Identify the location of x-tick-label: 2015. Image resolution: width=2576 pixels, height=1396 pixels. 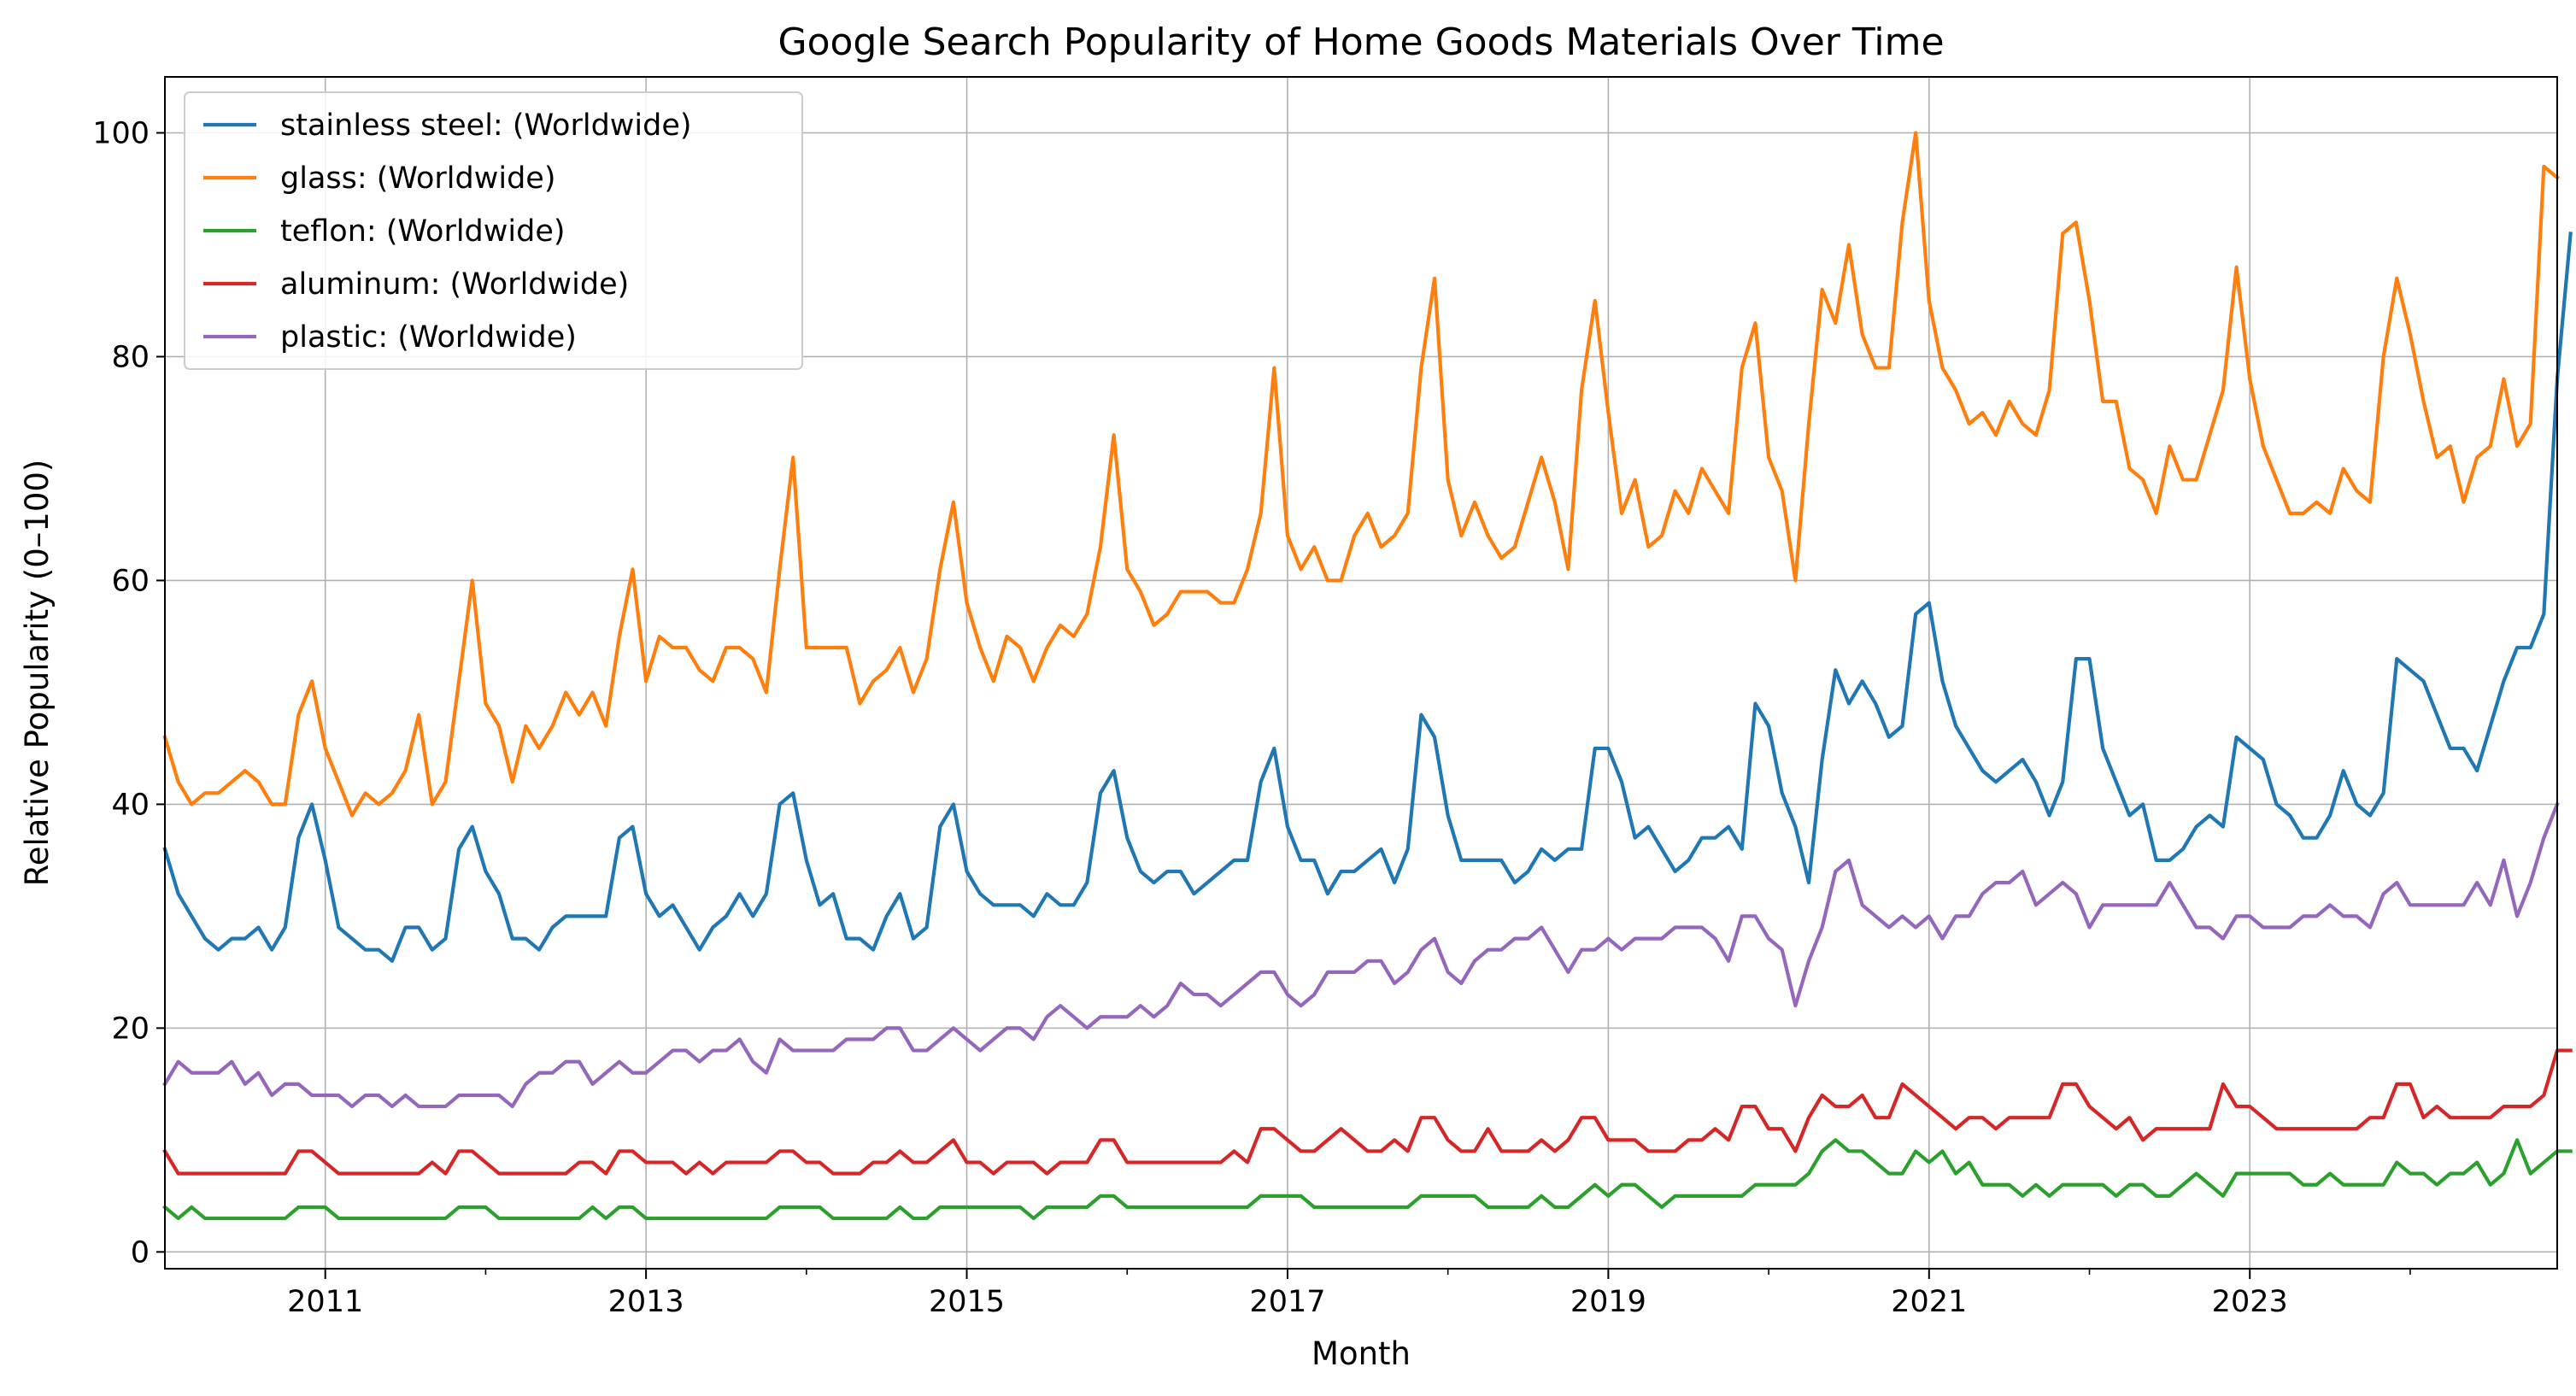
(967, 1302).